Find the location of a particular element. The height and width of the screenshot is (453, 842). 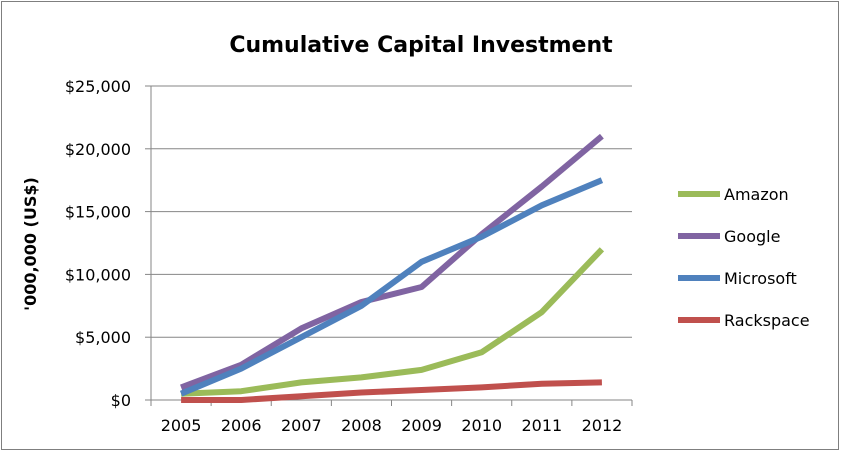

x-tick-label: 2007 is located at coordinates (301, 425).